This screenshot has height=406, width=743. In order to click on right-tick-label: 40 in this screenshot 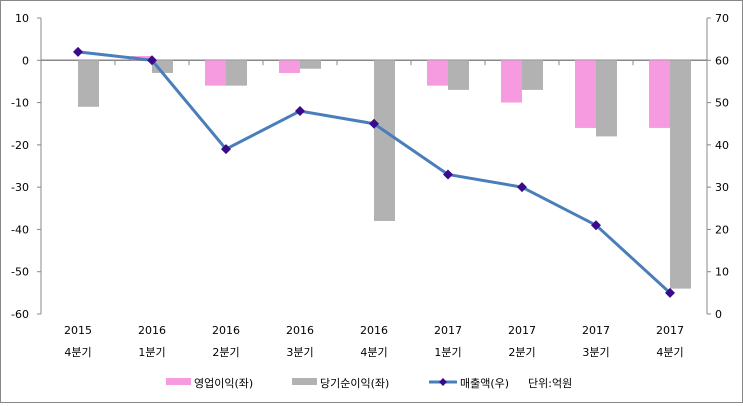, I will do `click(722, 145)`.